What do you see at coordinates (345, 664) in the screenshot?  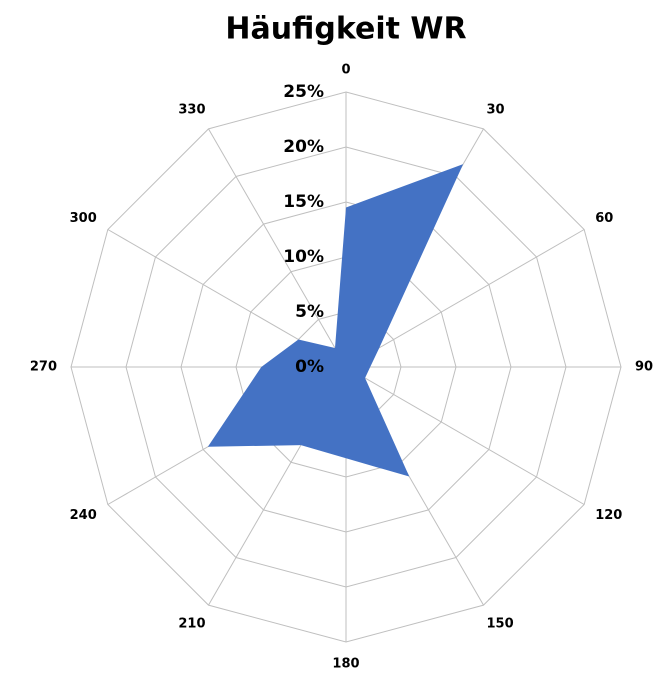 I see `category-label: 180` at bounding box center [345, 664].